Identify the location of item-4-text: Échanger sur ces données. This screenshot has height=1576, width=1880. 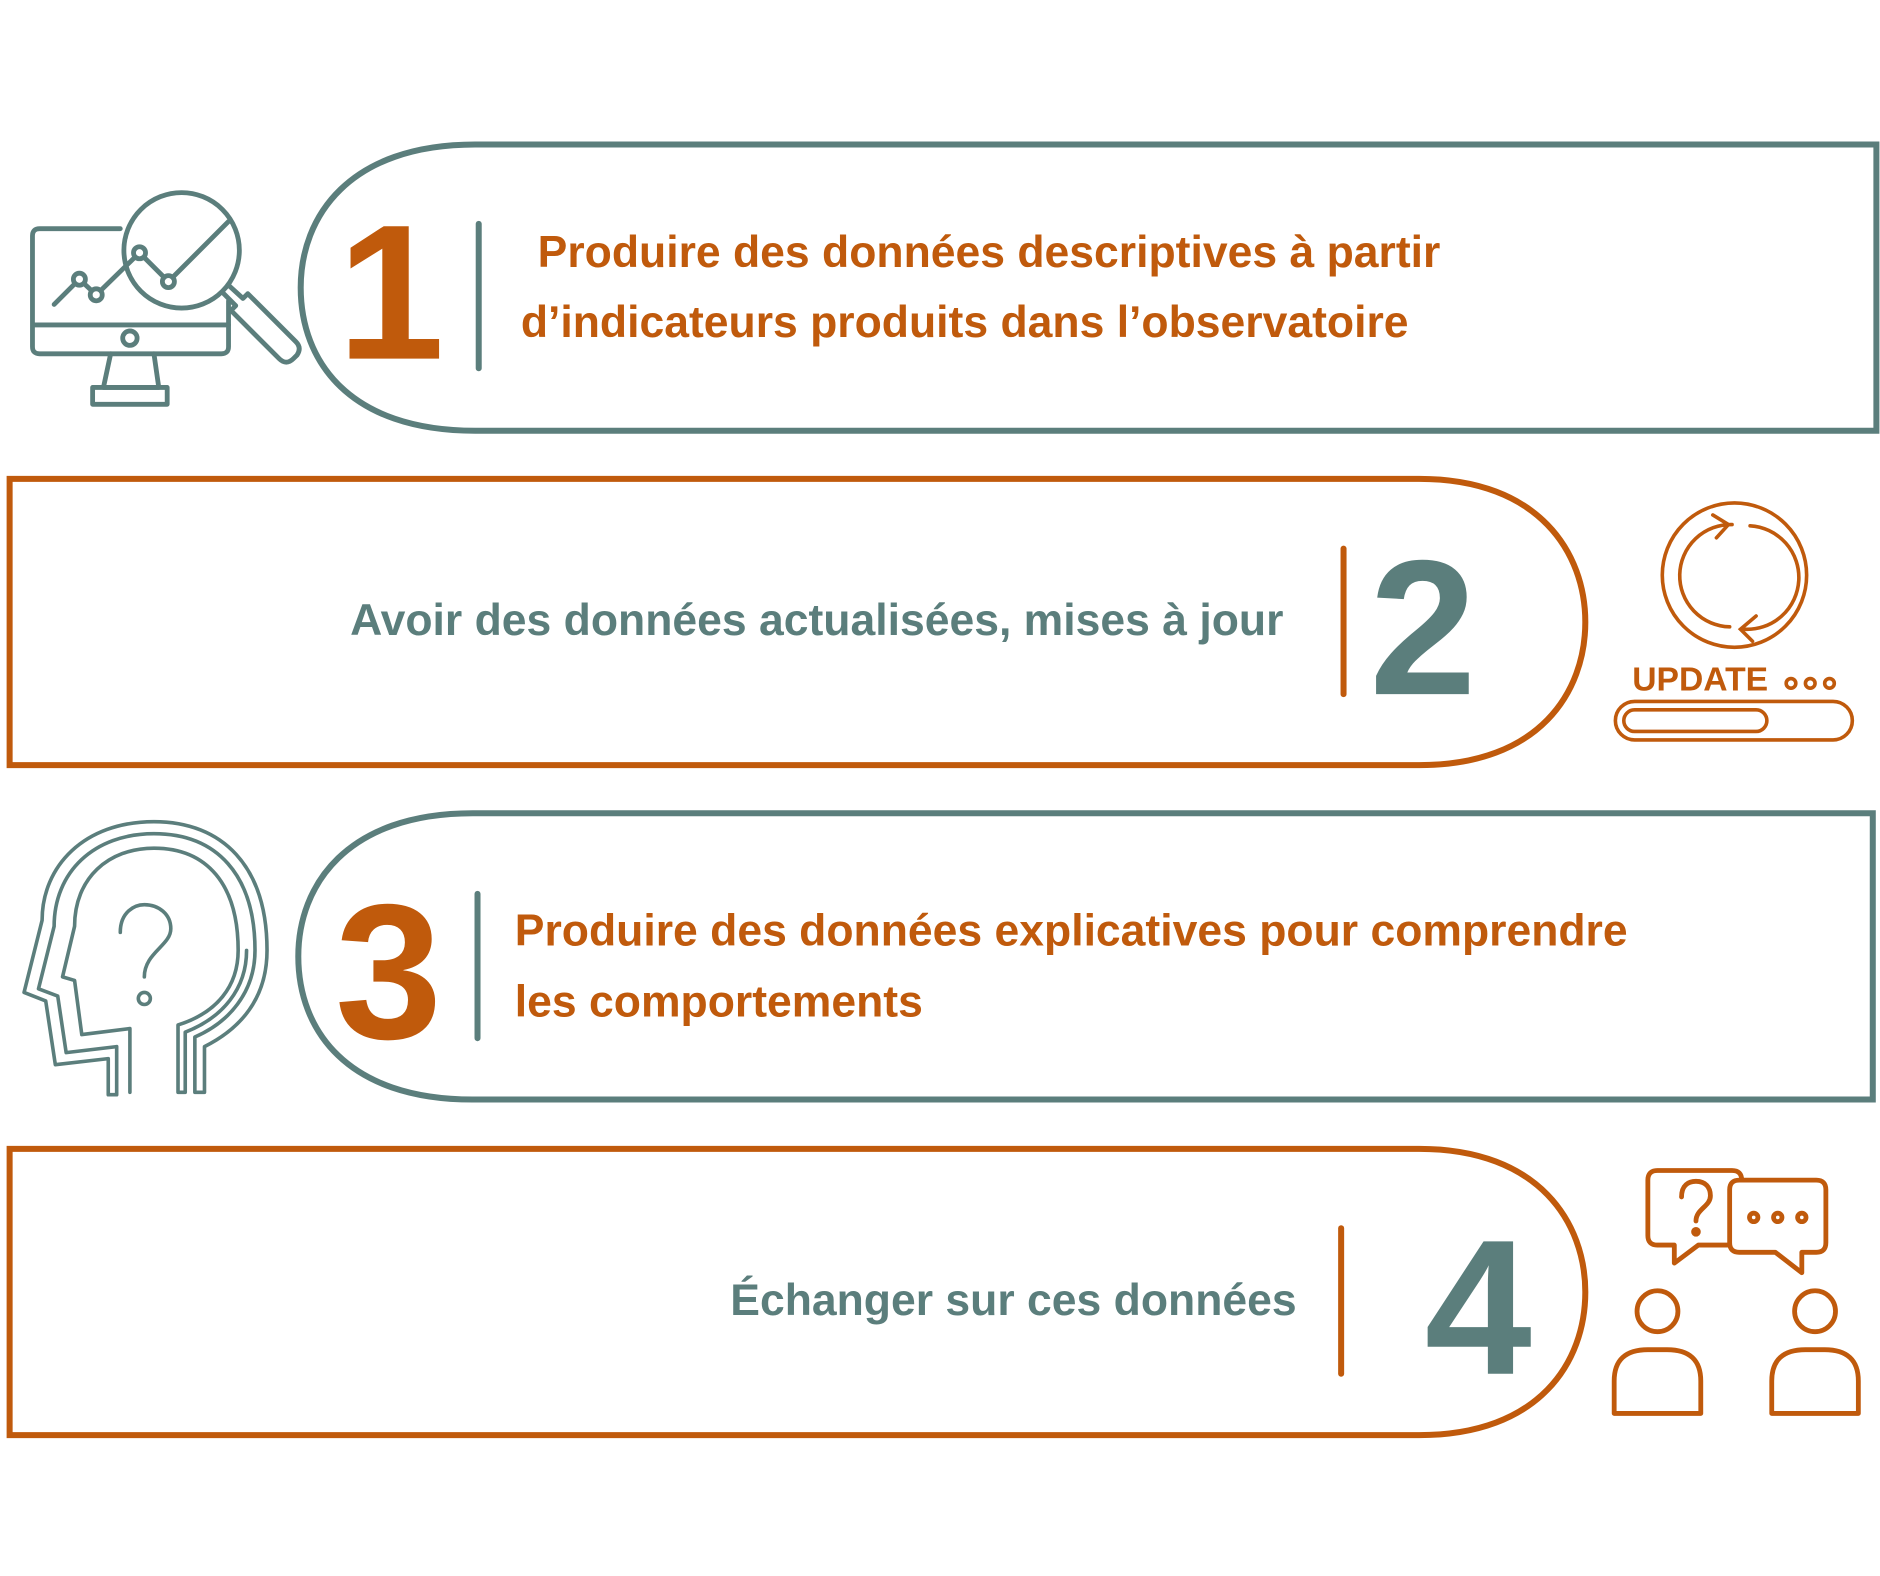
(1013, 1300).